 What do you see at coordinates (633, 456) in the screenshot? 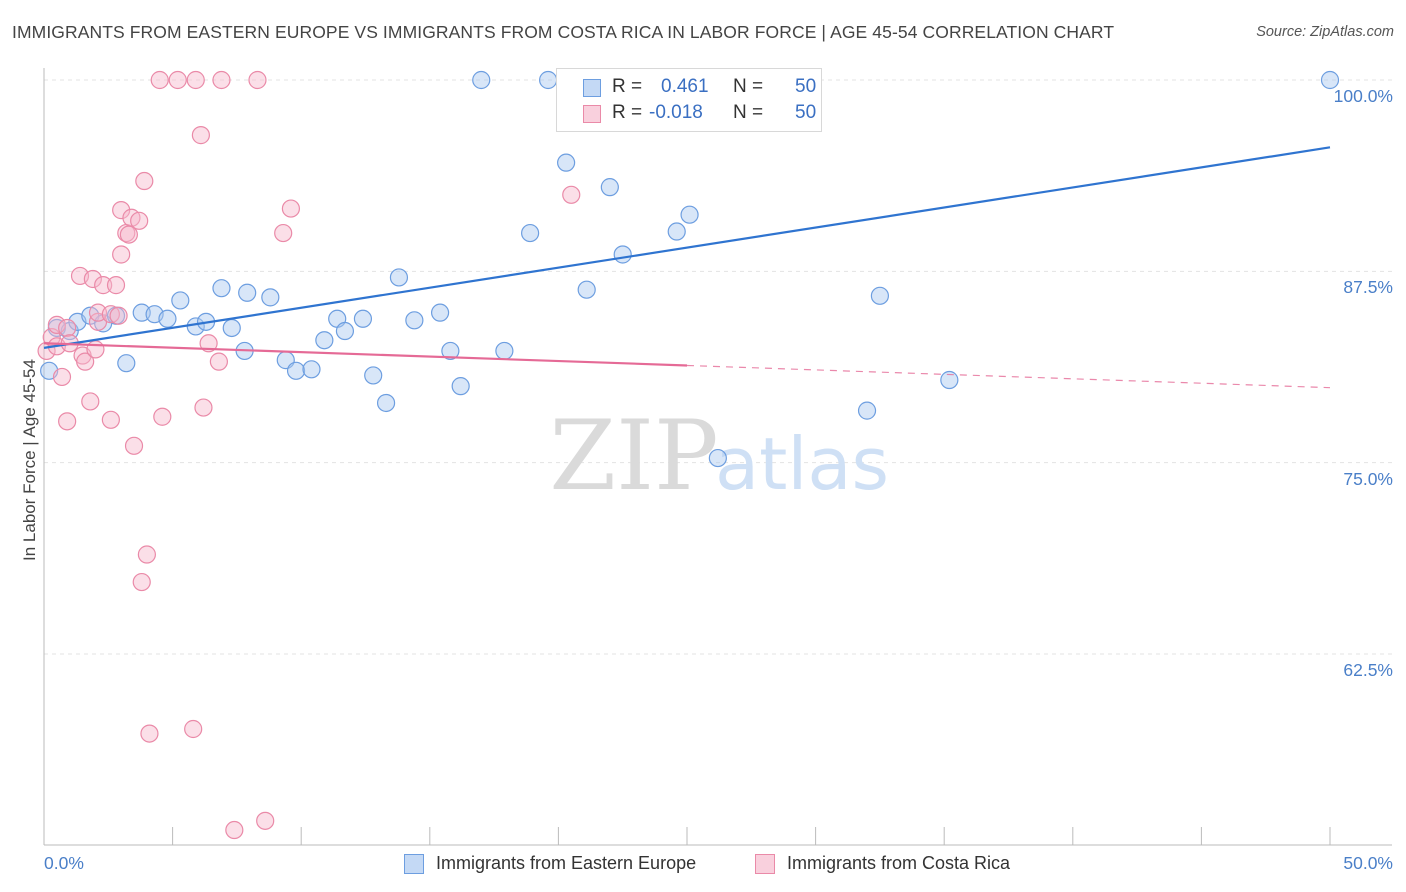
I see `watermark-zip: ZIP` at bounding box center [633, 456].